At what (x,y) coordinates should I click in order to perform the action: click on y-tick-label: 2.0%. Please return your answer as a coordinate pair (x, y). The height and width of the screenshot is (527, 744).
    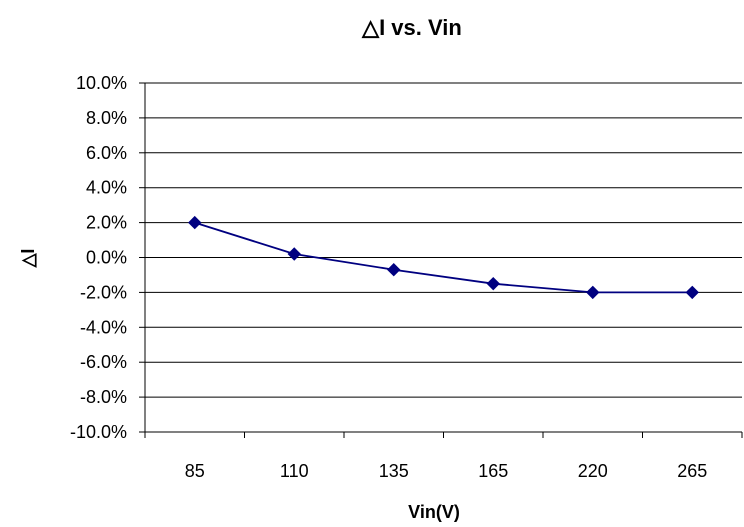
    Looking at the image, I should click on (106, 223).